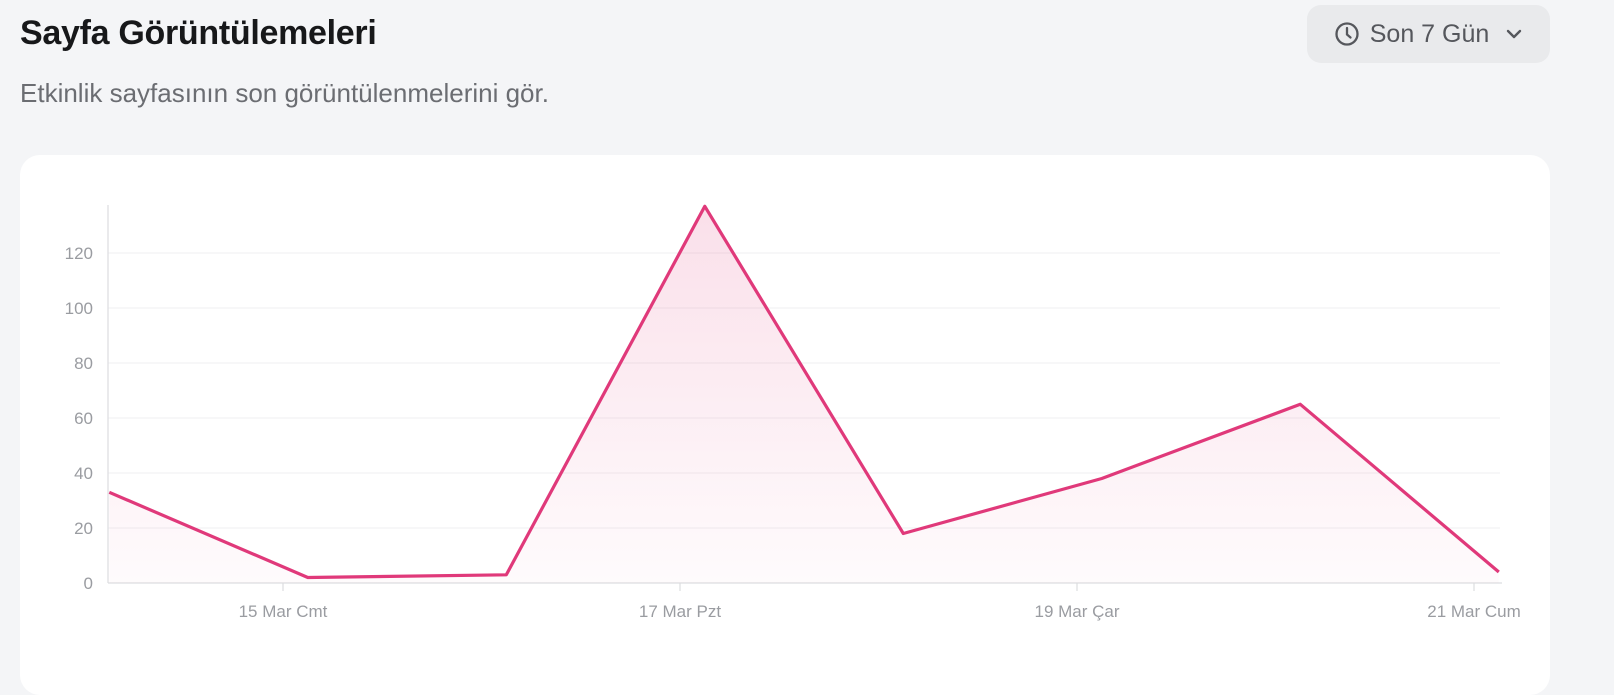 This screenshot has width=1614, height=695. I want to click on date-range-dropdown: Son 7 Gün, so click(1428, 34).